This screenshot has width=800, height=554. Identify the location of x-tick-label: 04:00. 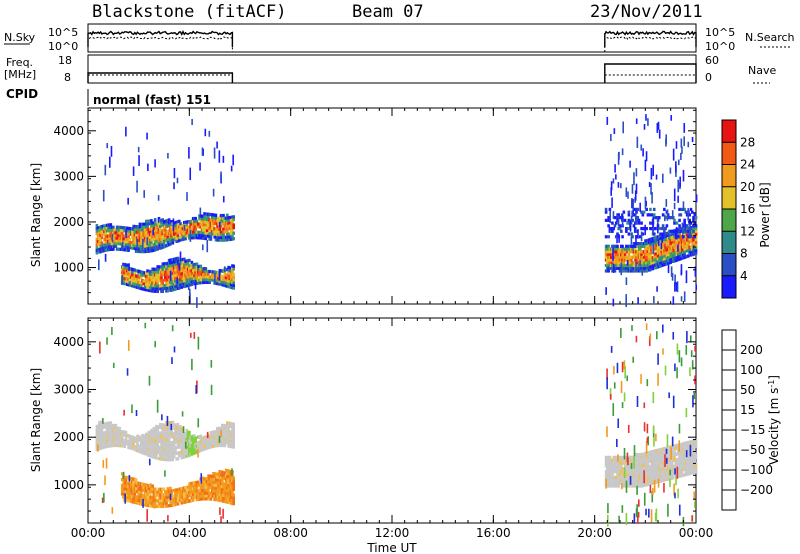
(189, 533).